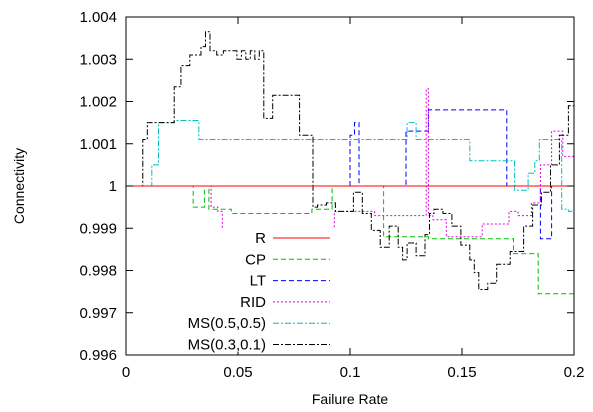  Describe the element at coordinates (258, 281) in the screenshot. I see `legend-label: LT` at that location.